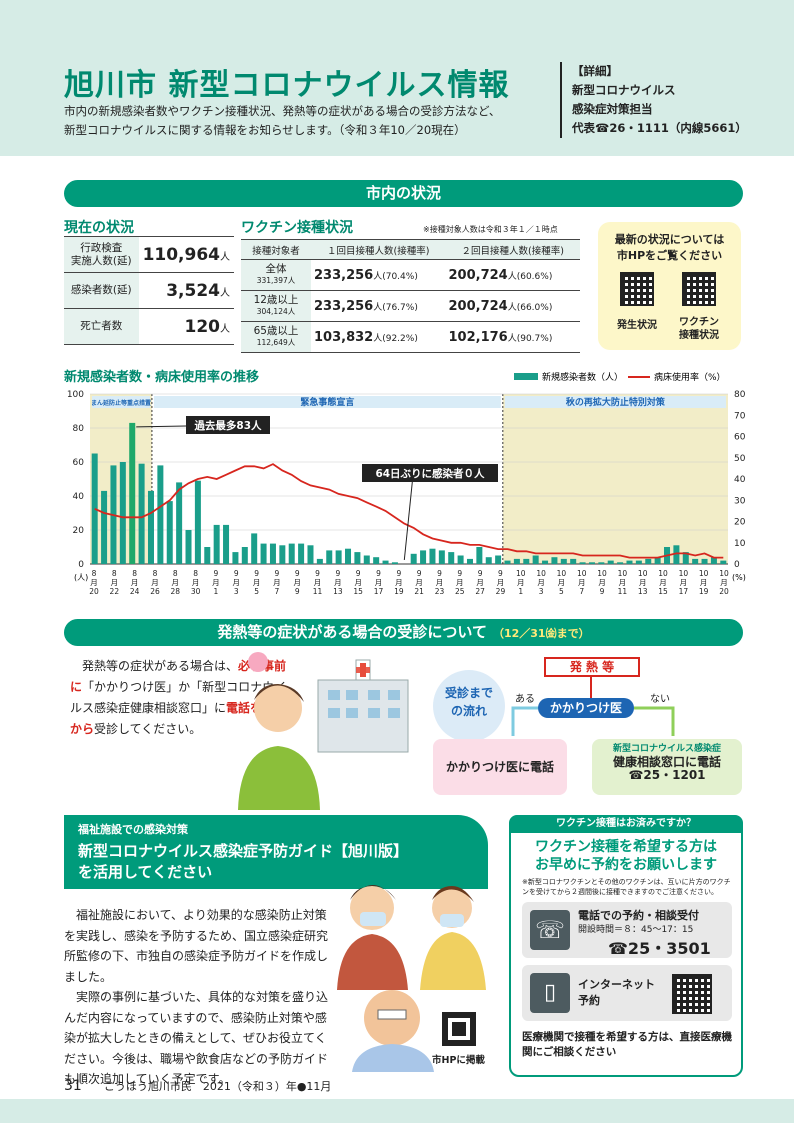  I want to click on current-status-heading: 現在の状況, so click(99, 228).